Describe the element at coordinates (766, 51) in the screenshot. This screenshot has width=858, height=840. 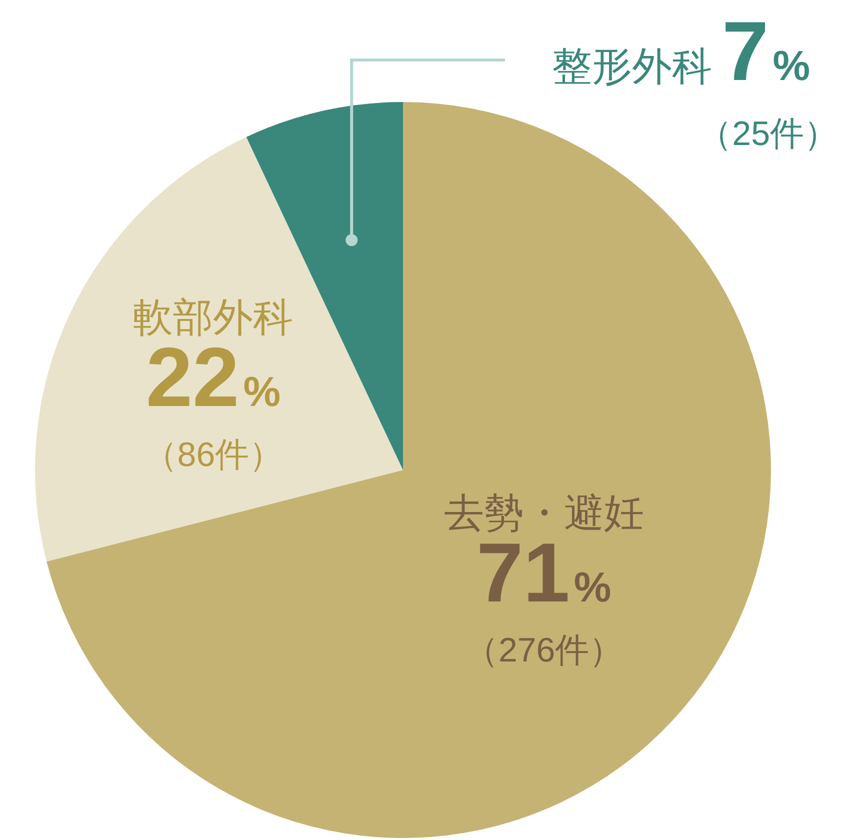
I see `data-label: 7%` at that location.